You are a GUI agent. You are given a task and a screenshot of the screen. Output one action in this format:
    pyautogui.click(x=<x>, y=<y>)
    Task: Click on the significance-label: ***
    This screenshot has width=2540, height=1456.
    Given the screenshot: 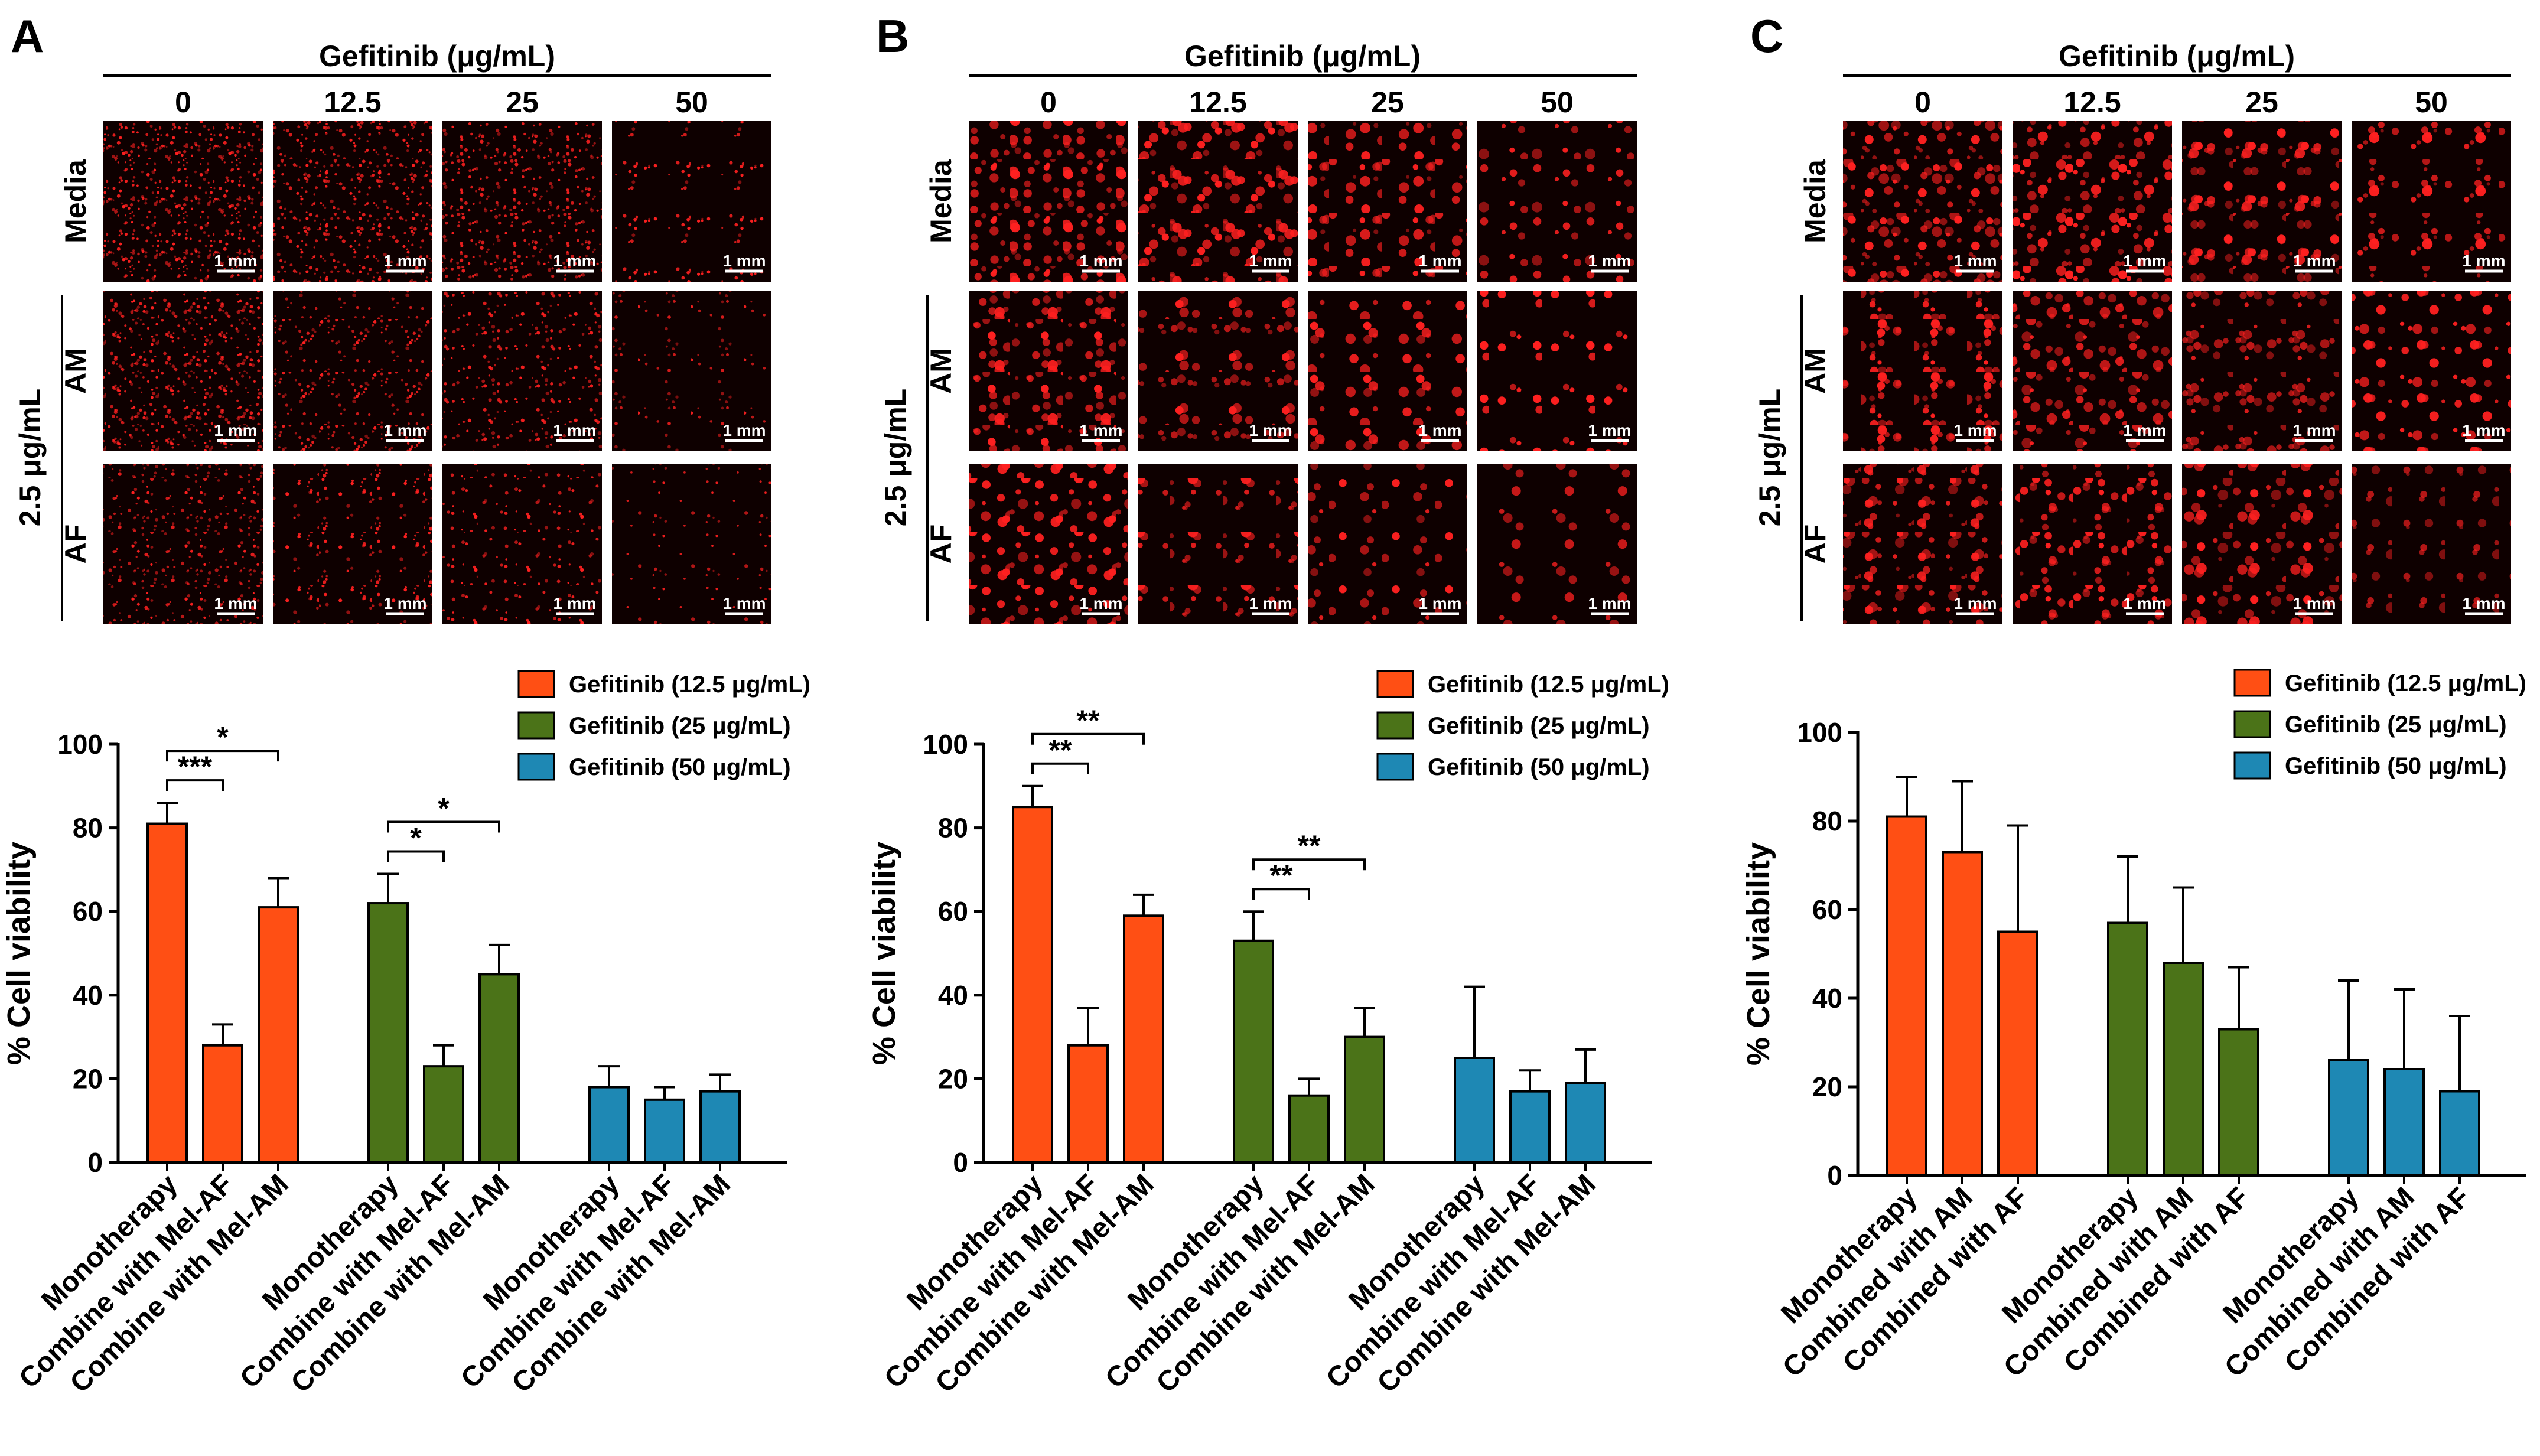 What is the action you would take?
    pyautogui.click(x=195, y=766)
    